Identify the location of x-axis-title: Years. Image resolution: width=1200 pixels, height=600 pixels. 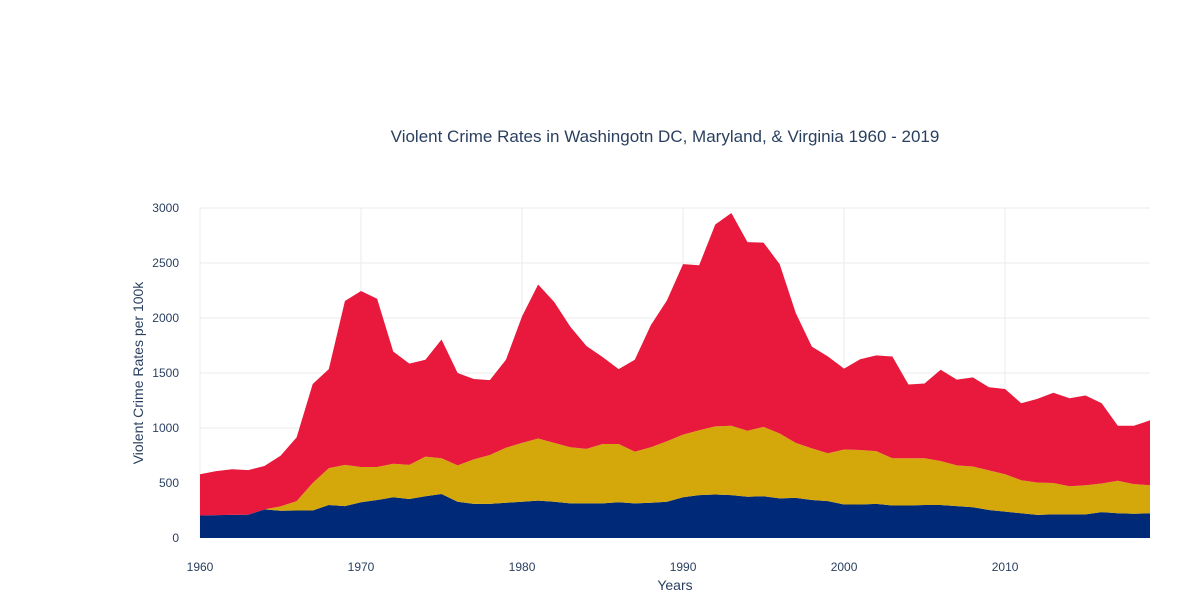
(674, 585).